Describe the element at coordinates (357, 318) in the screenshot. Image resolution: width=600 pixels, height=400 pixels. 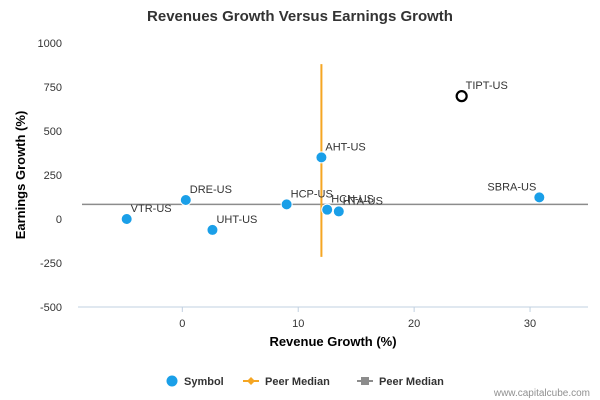
I see `x-axis-ticks: 0 10 20 30` at that location.